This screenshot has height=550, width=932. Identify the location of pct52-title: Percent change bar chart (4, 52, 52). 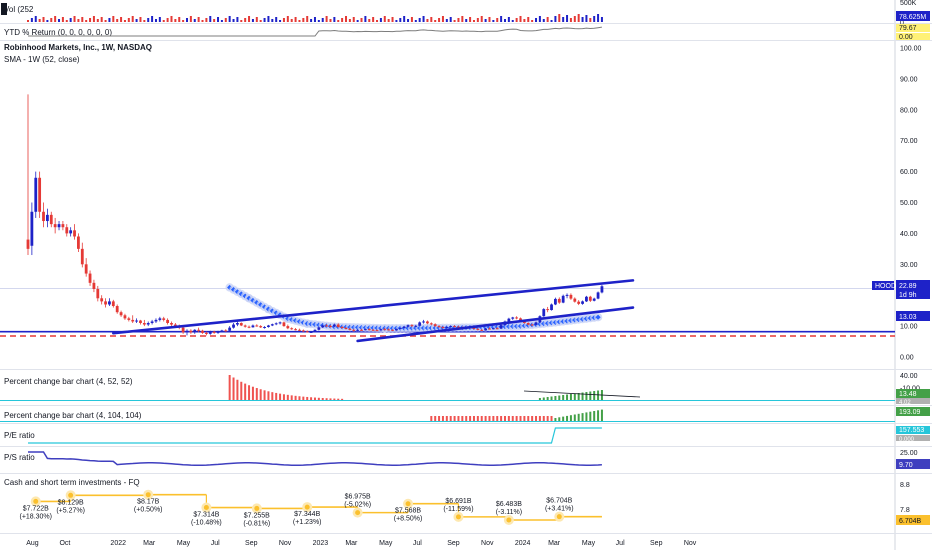
(68, 381).